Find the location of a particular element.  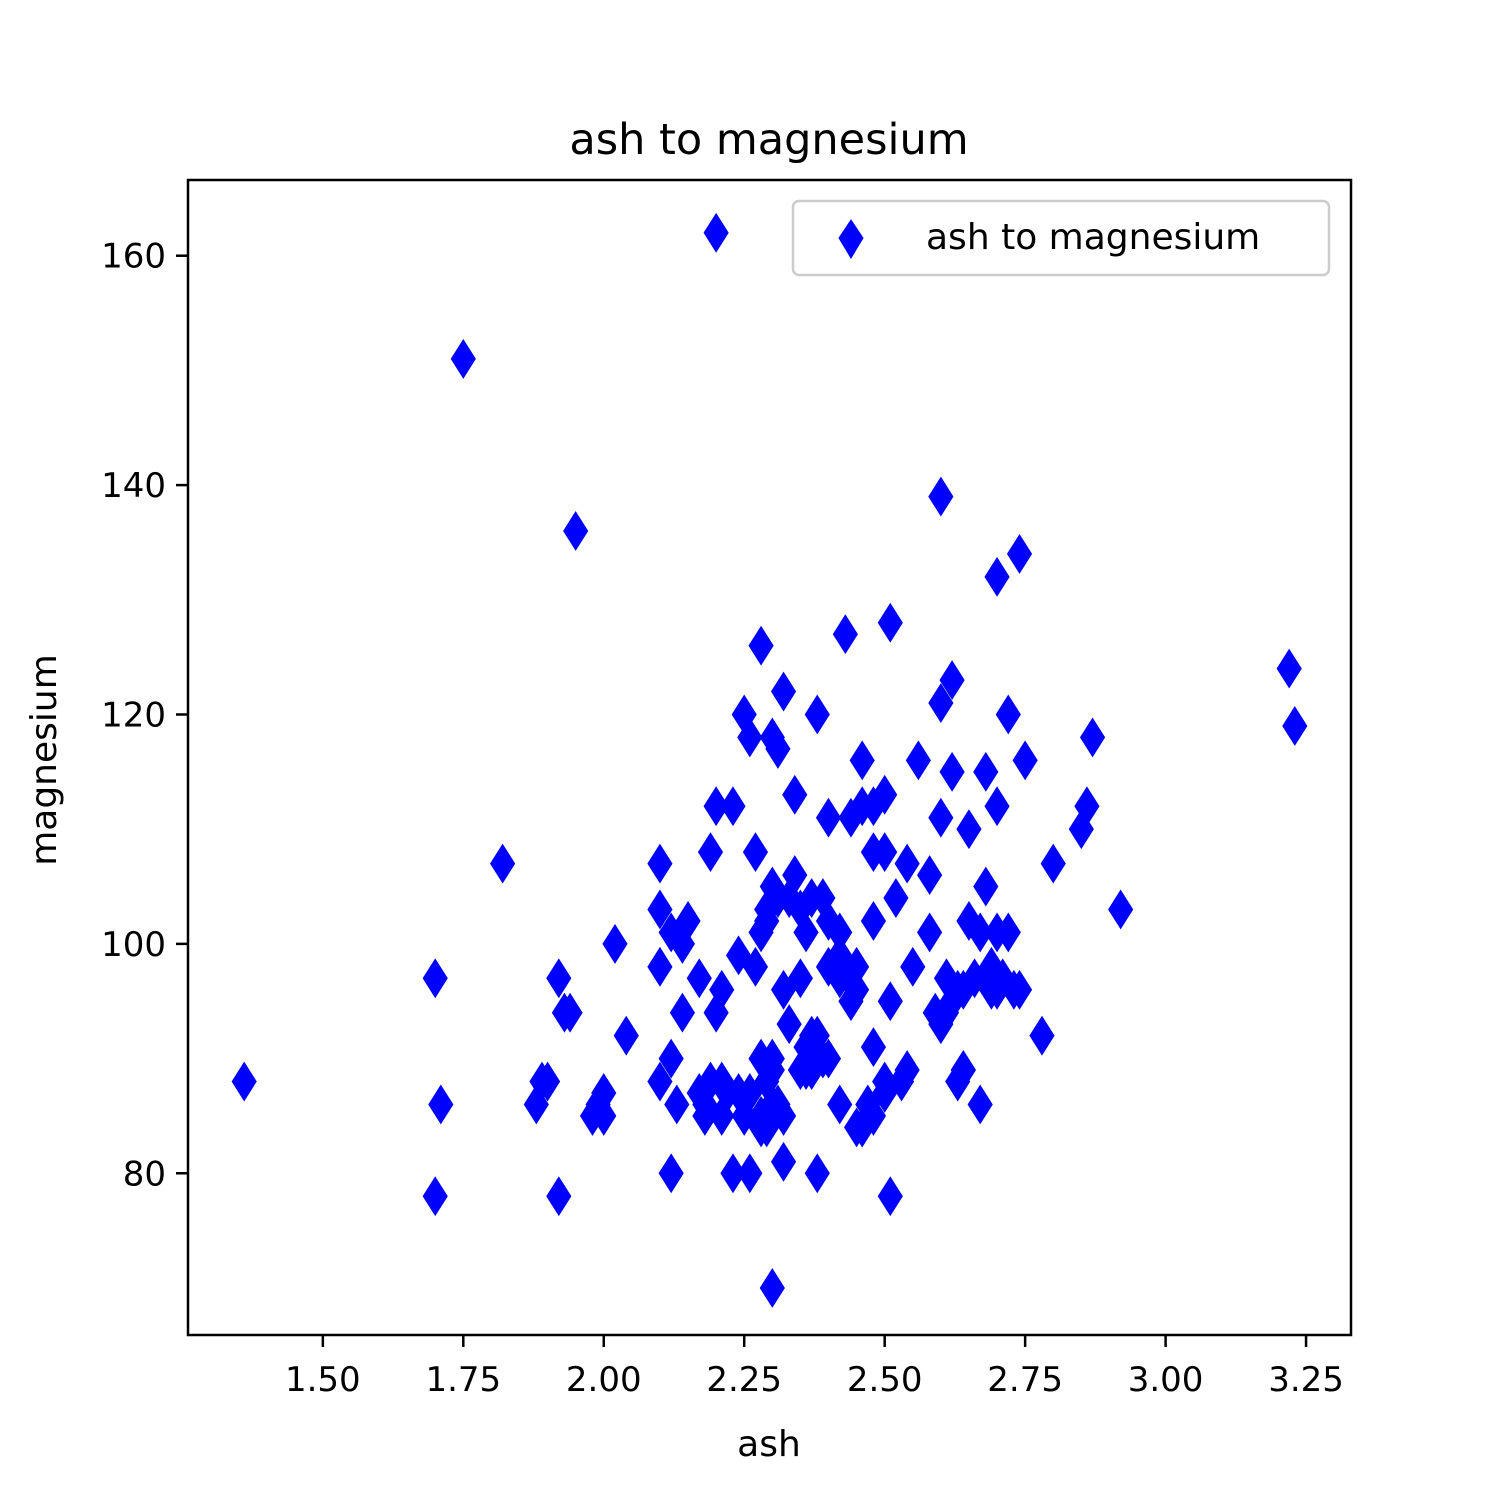

y-axis-label: magnesium is located at coordinates (44, 760).